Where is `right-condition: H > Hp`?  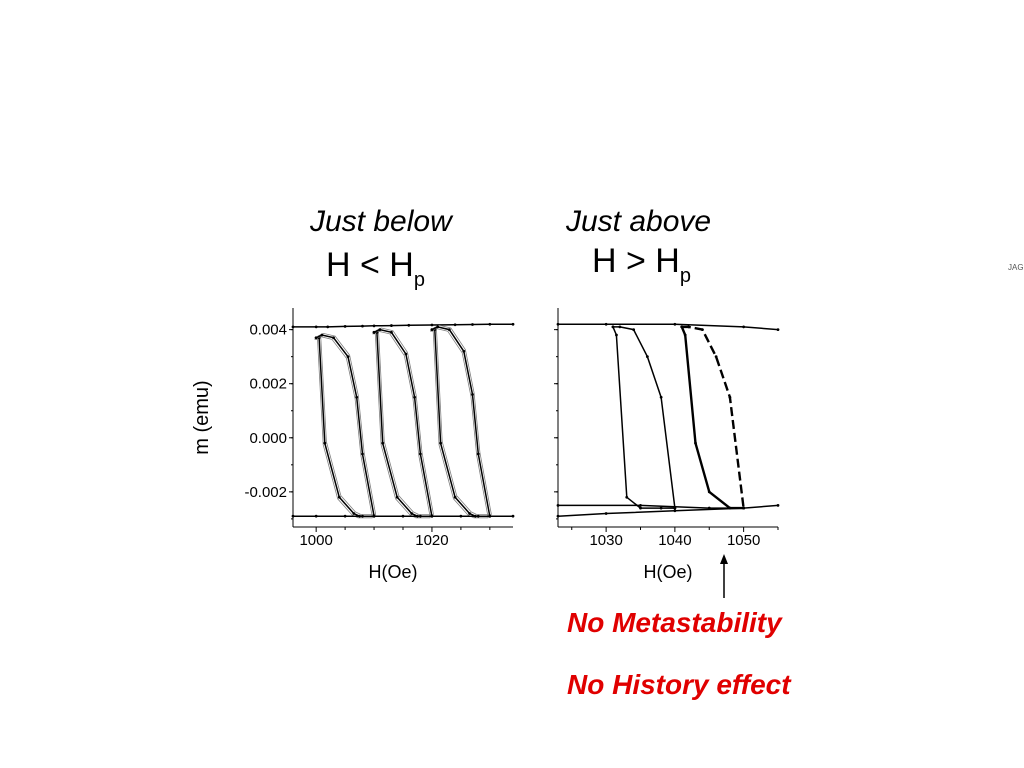
right-condition: H > Hp is located at coordinates (641, 265).